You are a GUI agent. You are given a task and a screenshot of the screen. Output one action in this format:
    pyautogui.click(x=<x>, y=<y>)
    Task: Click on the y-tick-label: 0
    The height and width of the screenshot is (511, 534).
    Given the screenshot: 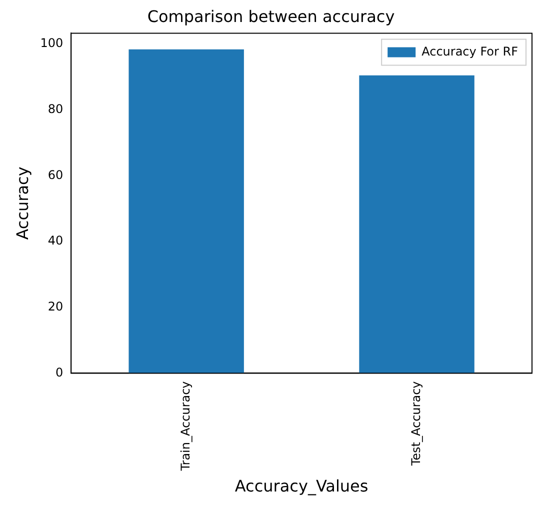 What is the action you would take?
    pyautogui.click(x=59, y=372)
    